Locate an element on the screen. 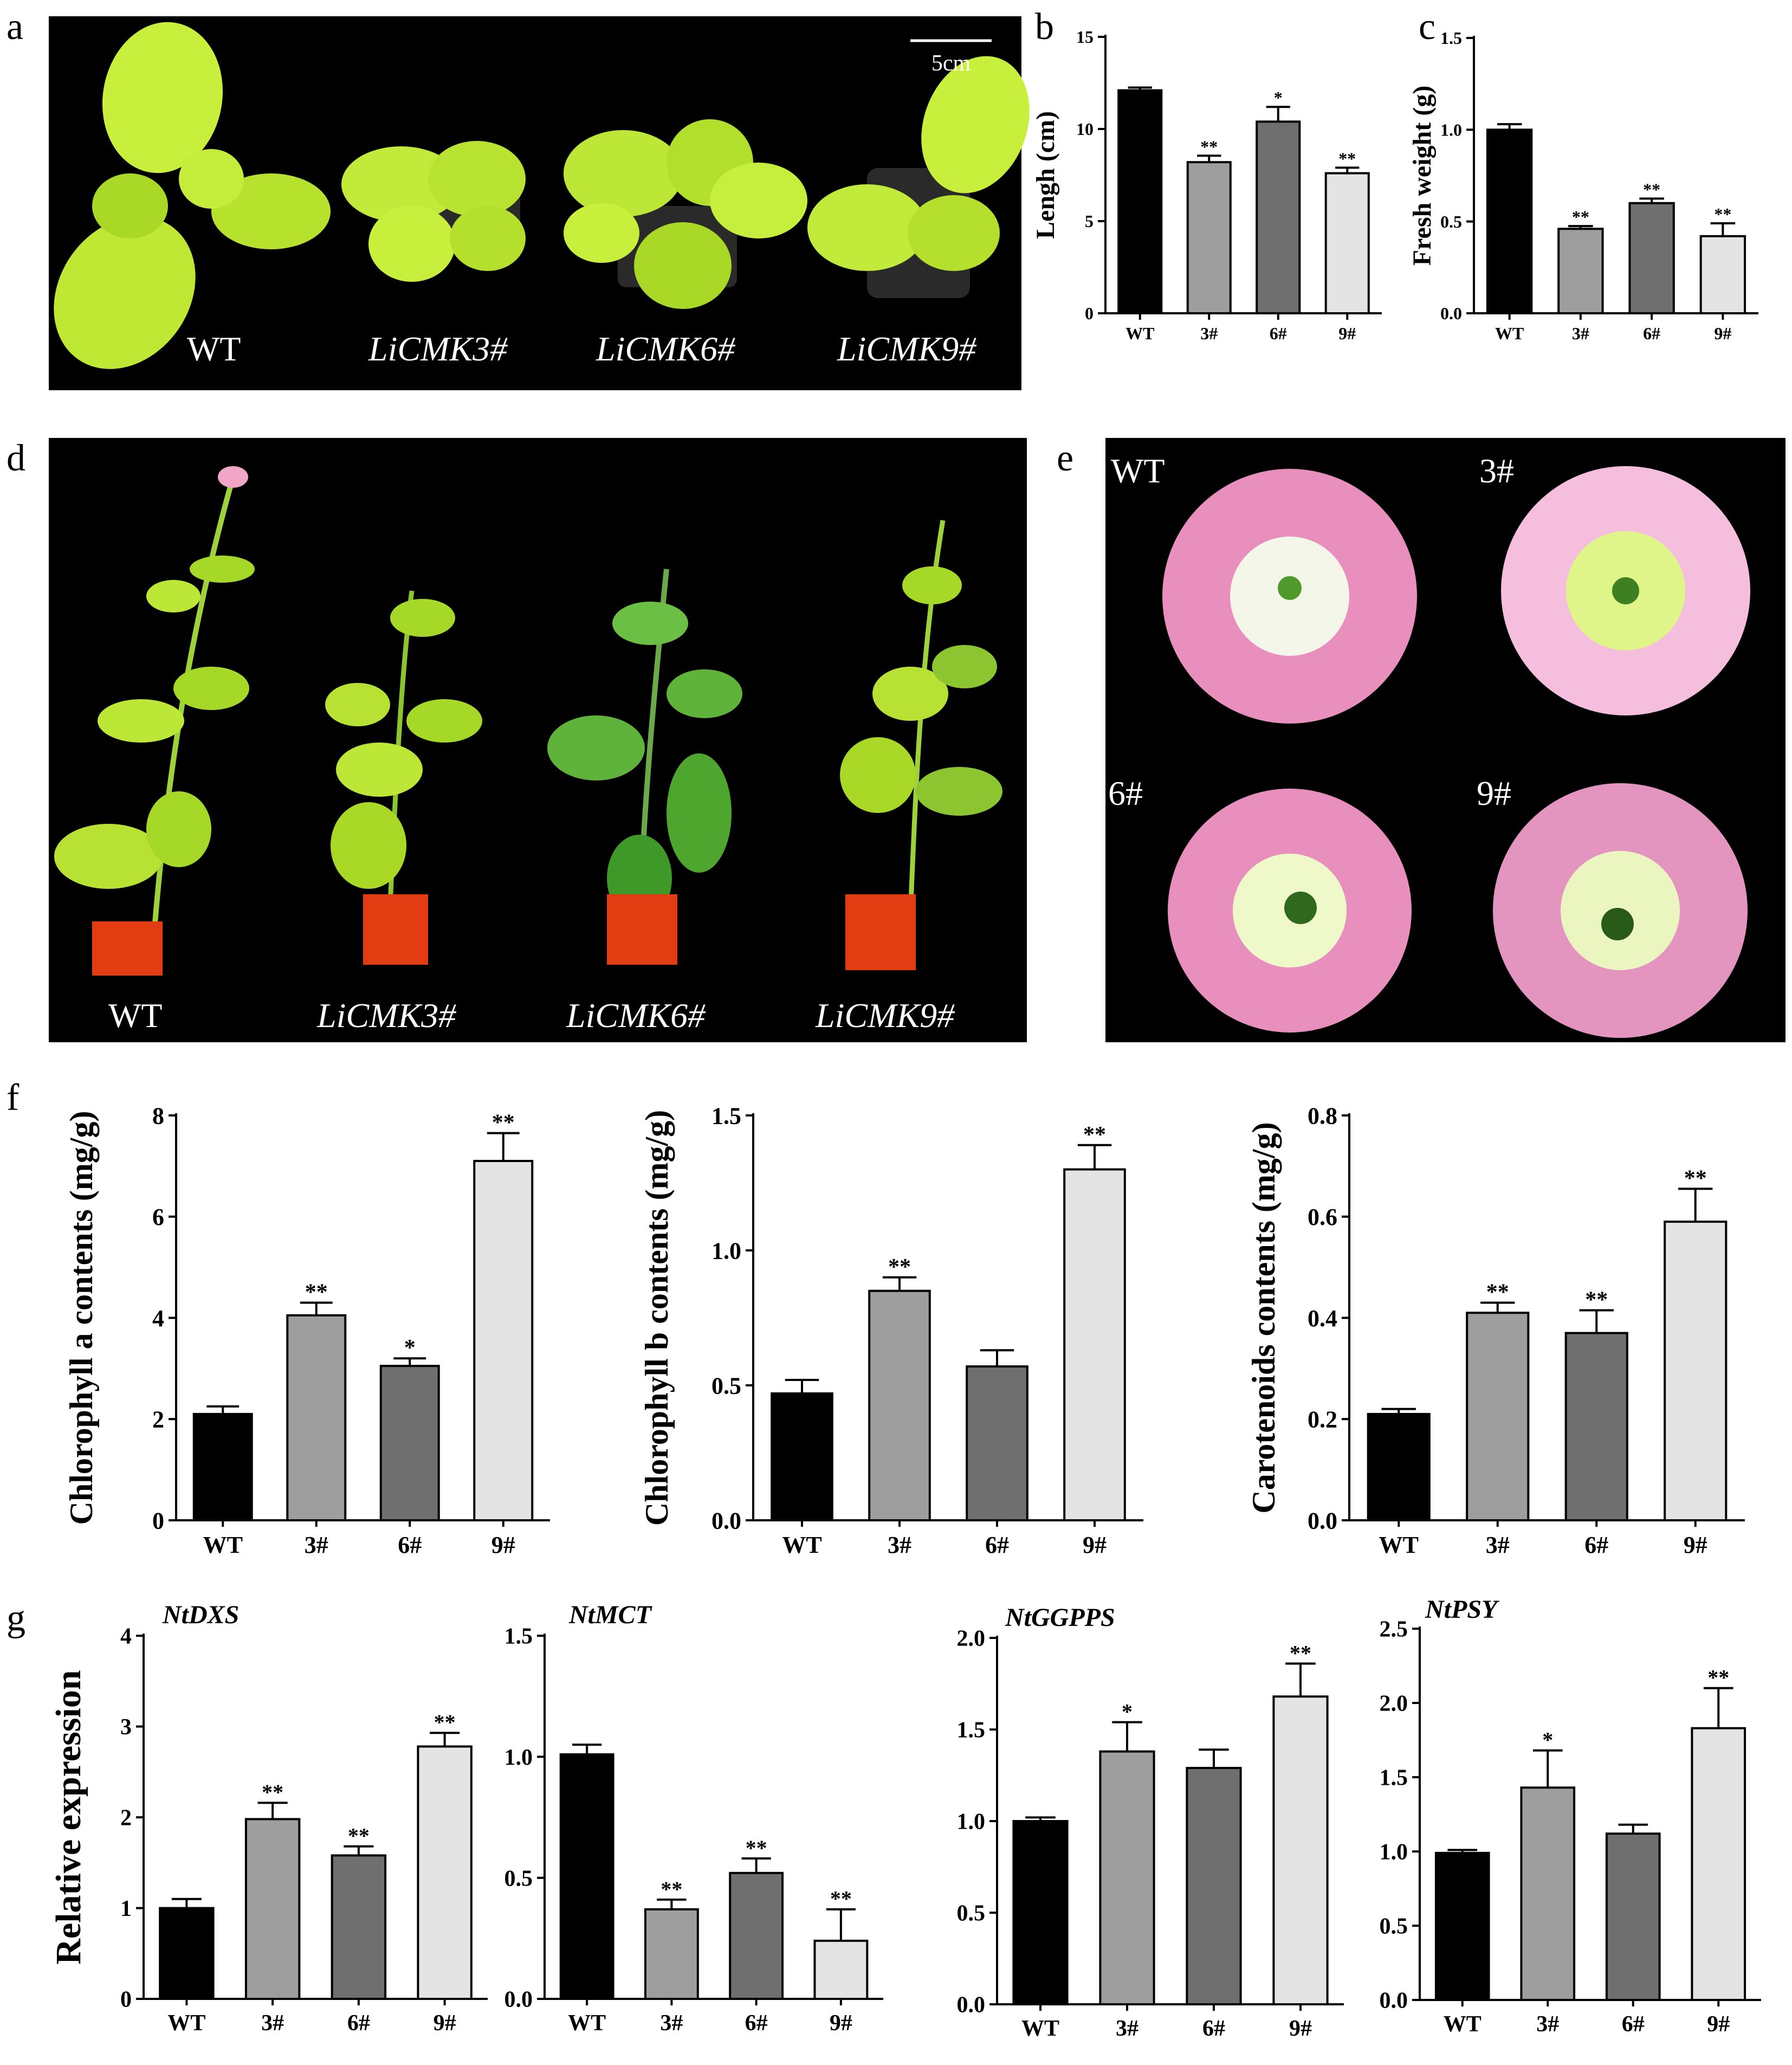  y-tick-label: 0.8 is located at coordinates (1322, 1115).